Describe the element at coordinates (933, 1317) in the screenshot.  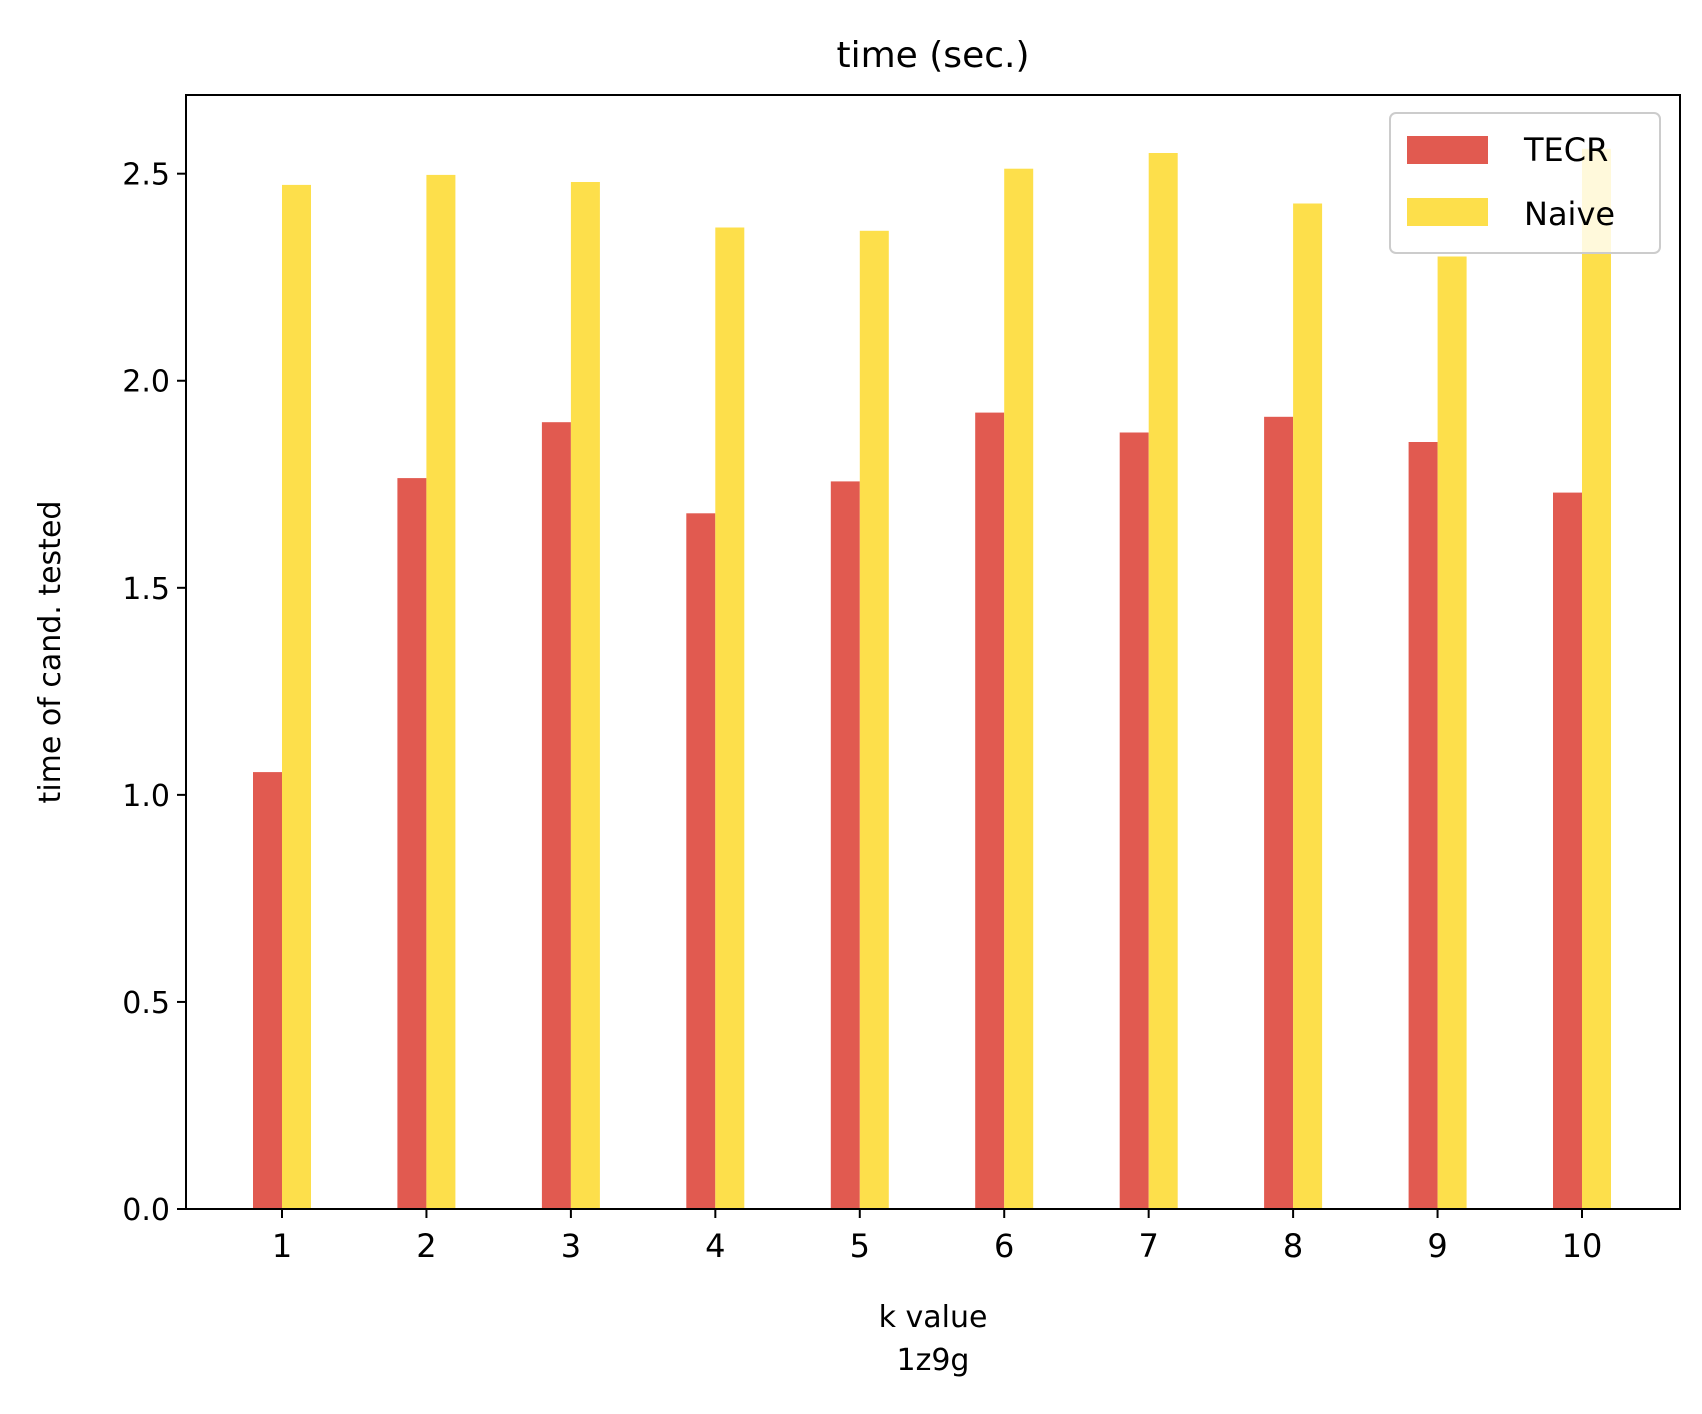
I see `x-axis-label: k value` at that location.